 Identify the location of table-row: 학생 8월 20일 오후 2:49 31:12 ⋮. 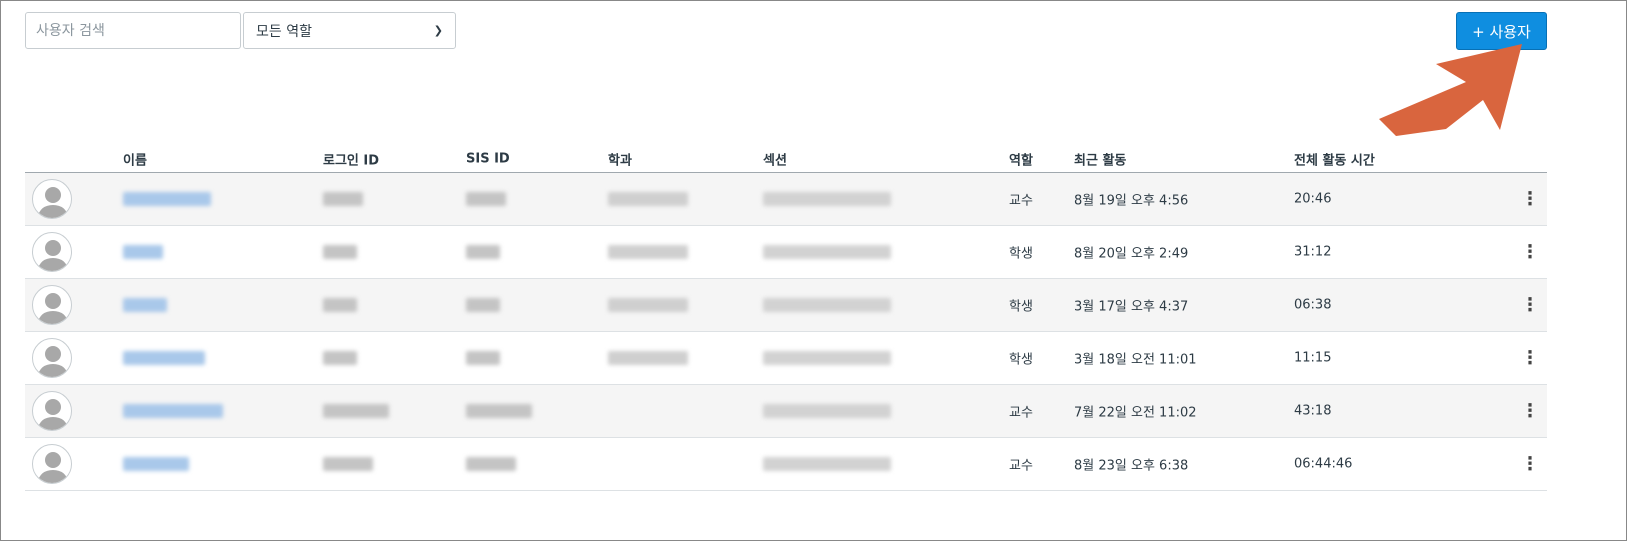
(786, 252).